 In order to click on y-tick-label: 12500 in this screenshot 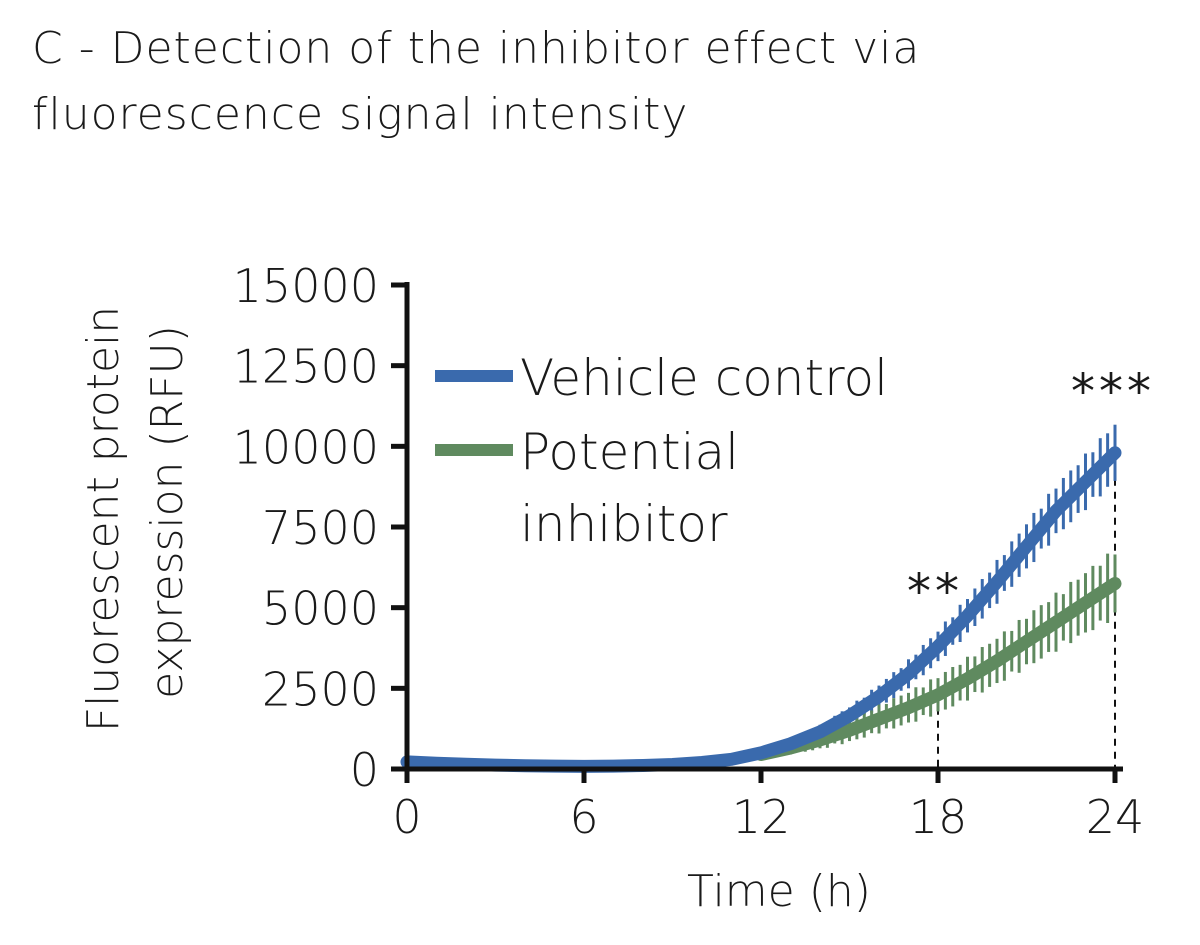, I will do `click(306, 367)`.